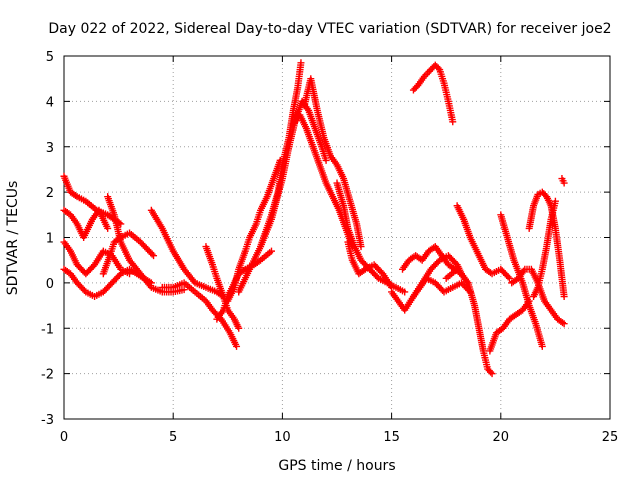 This screenshot has width=640, height=480. Describe the element at coordinates (13, 238) in the screenshot. I see `y-axis-label: SDTVAR / TECUs` at that location.